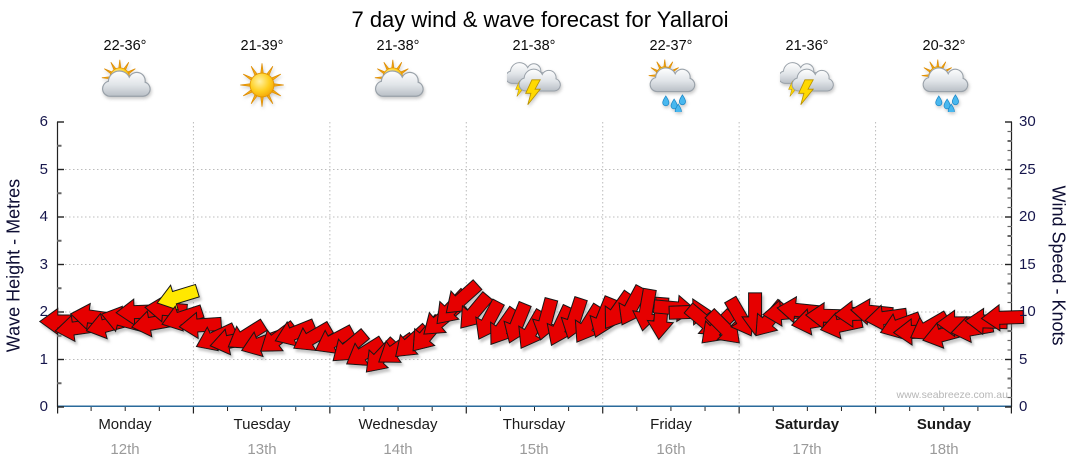  I want to click on xaxis-label-sunday: Sunday 18th, so click(944, 437).